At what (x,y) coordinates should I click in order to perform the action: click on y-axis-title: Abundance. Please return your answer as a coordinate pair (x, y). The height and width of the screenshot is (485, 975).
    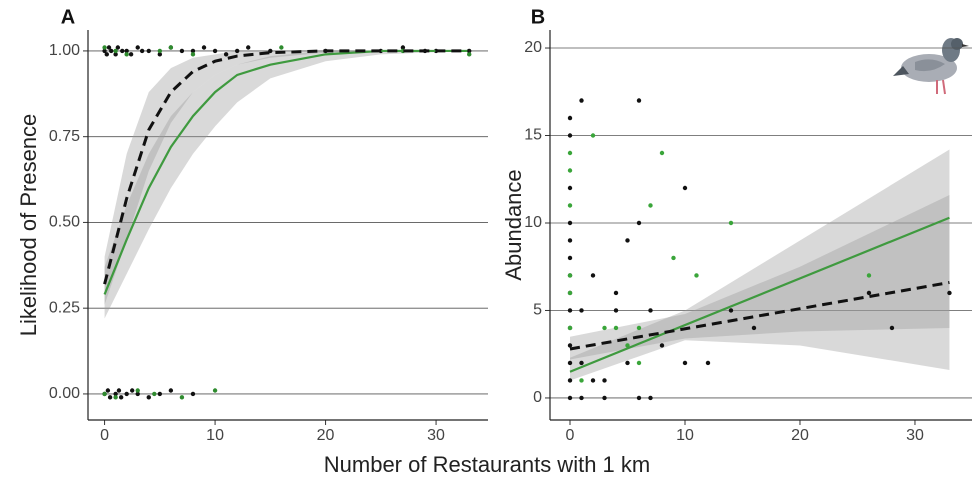
    Looking at the image, I should click on (513, 224).